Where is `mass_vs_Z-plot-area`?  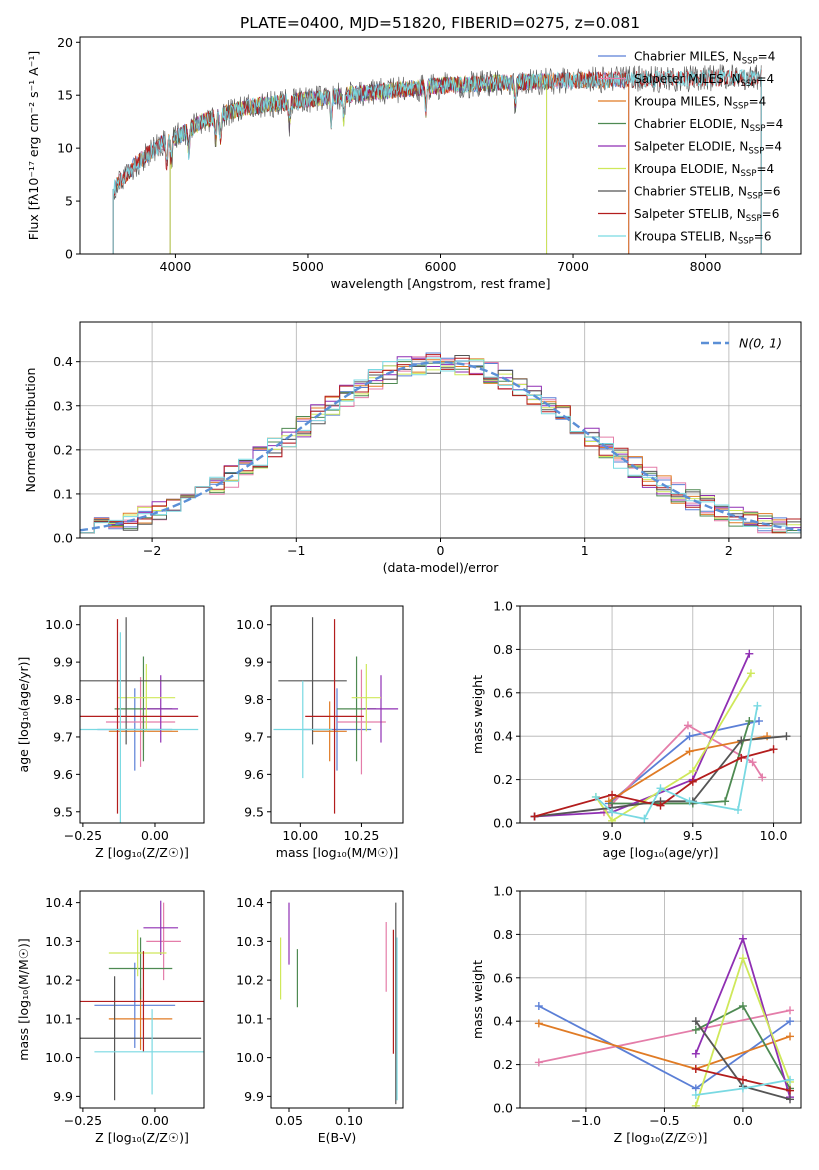 mass_vs_Z-plot-area is located at coordinates (142, 1000).